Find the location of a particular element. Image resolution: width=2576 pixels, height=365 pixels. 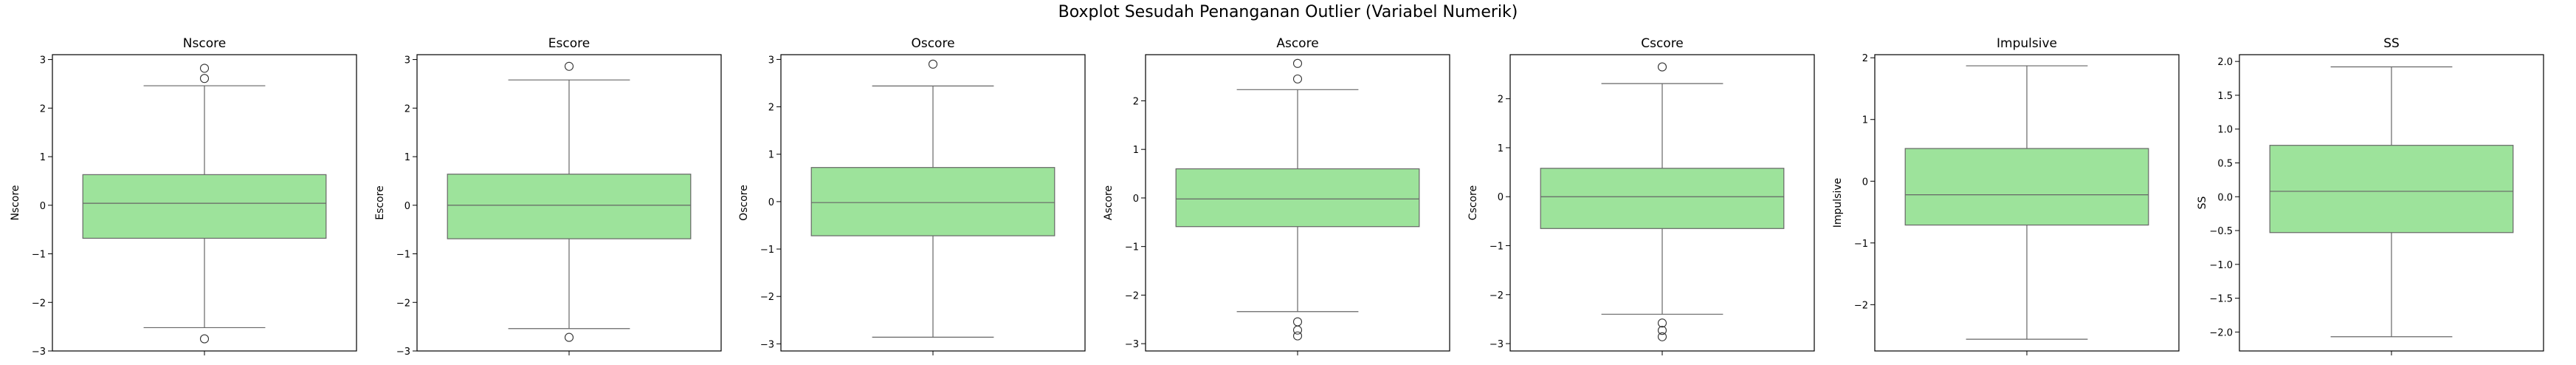

subplot-escore: Escore Escore −3 −2 −1 0 1 2 3 is located at coordinates (548, 197).